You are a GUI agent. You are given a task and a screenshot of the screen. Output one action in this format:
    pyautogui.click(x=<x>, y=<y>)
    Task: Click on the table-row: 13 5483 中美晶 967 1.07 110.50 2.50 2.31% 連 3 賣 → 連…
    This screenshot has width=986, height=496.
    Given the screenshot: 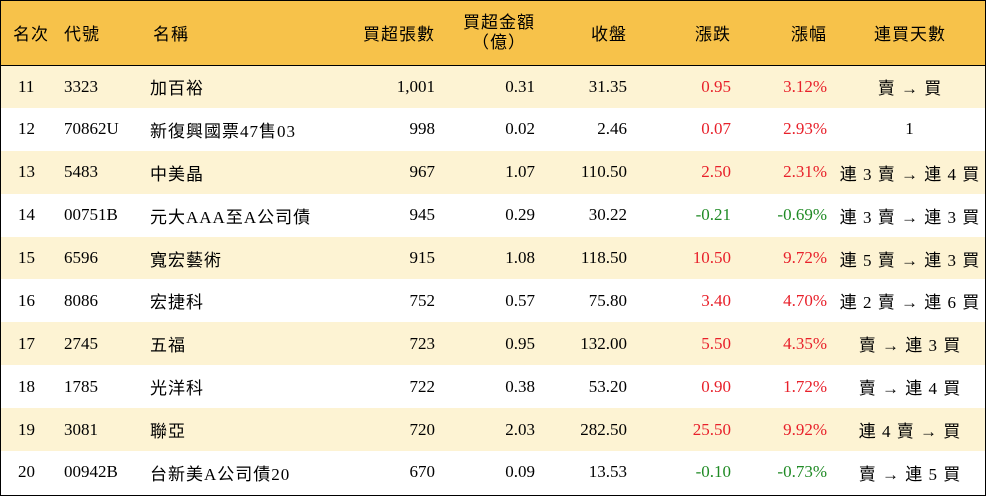 What is the action you would take?
    pyautogui.click(x=493, y=172)
    